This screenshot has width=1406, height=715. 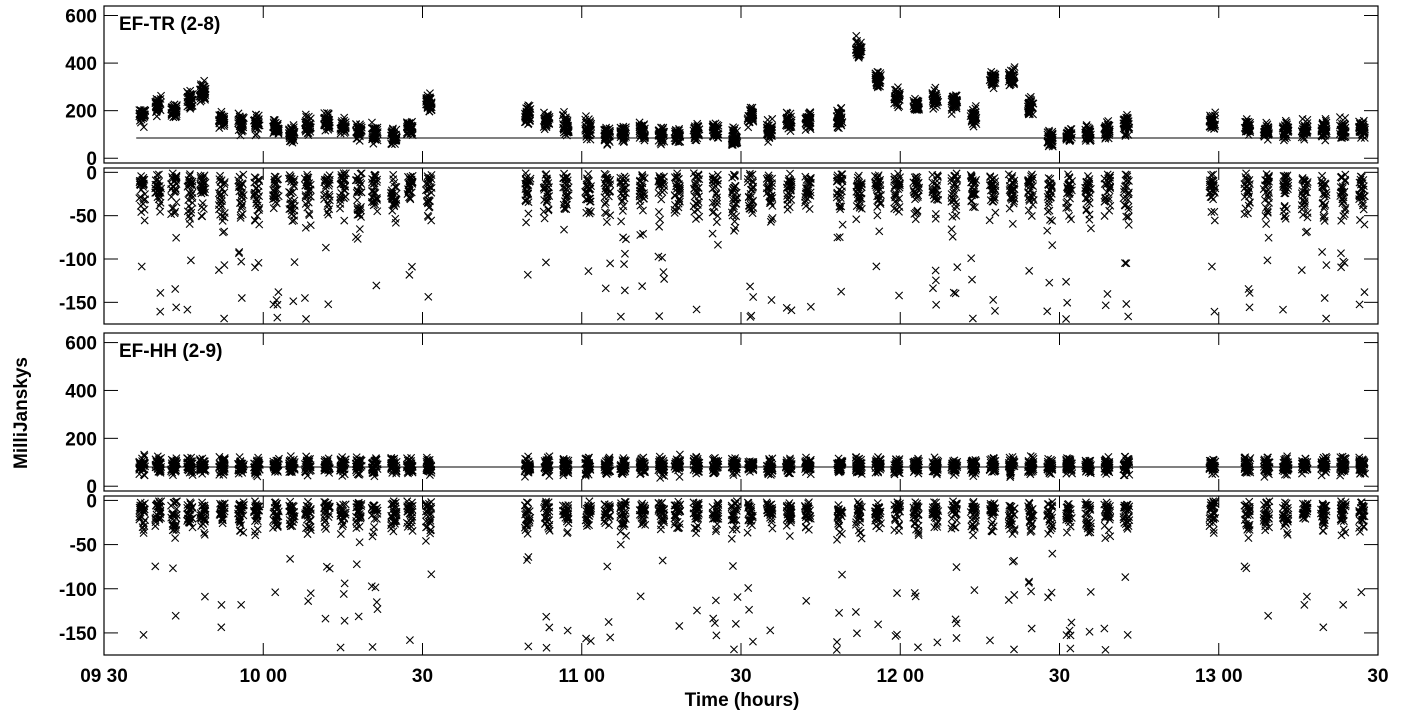 What do you see at coordinates (78, 303) in the screenshot?
I see `y-tick-label: -150` at bounding box center [78, 303].